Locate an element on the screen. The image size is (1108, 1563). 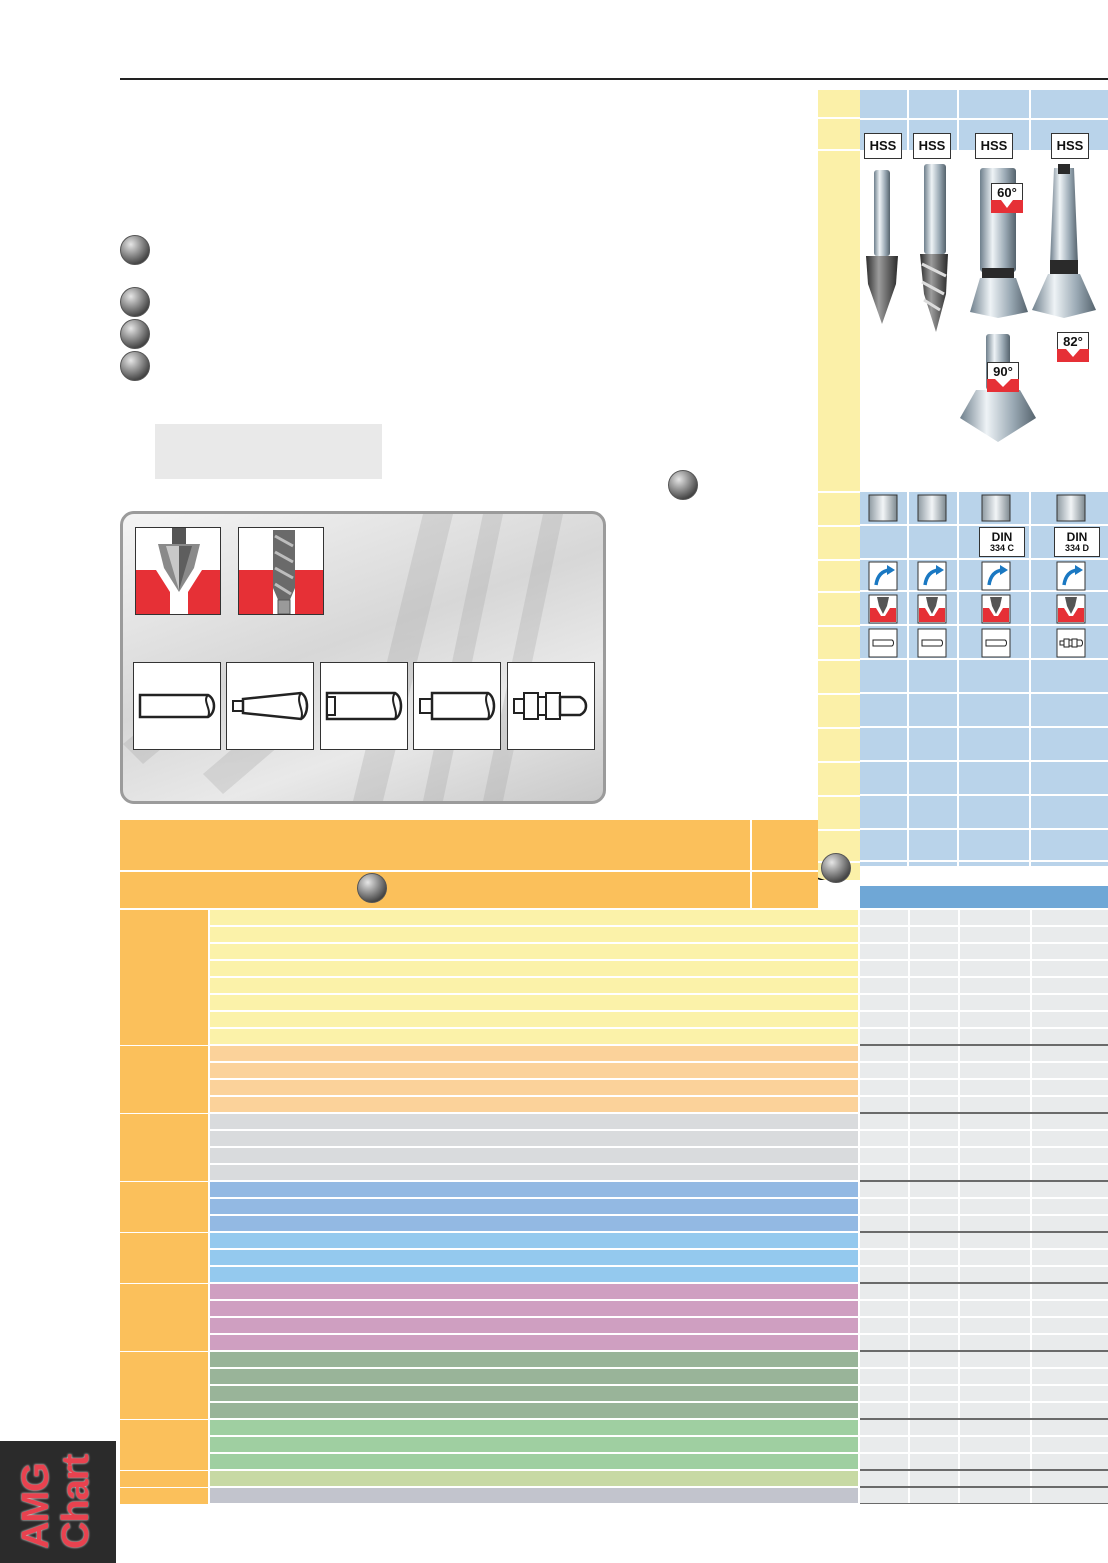
stepped-shank-icon is located at coordinates (457, 706).